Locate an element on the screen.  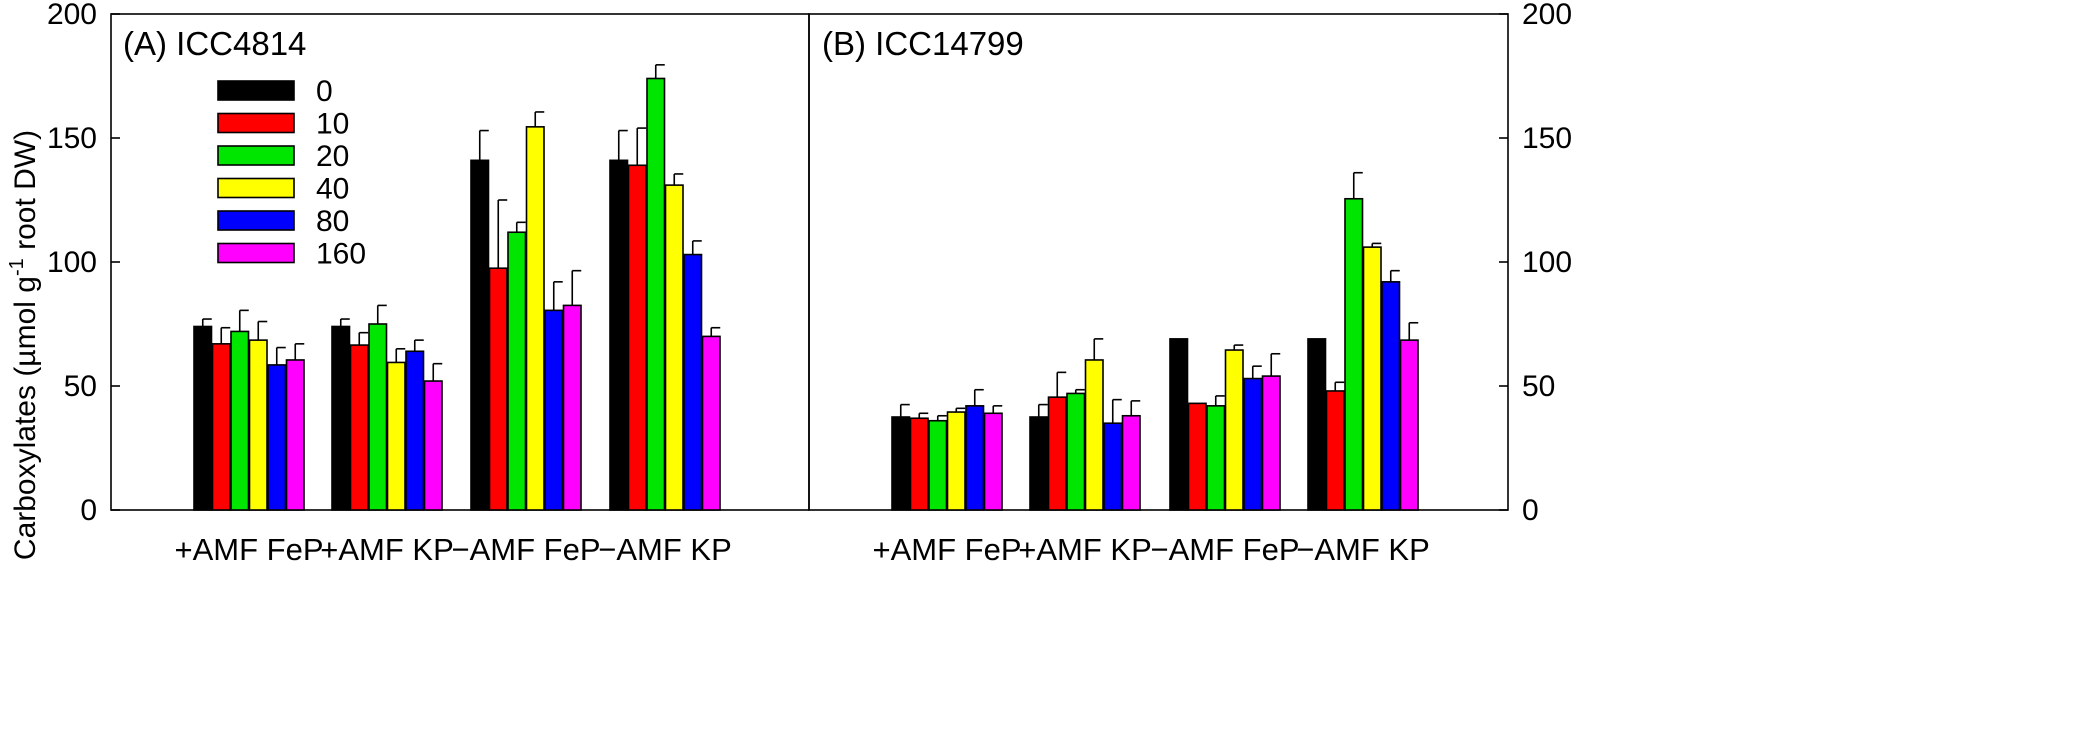
legend-label: 160 is located at coordinates (341, 254).